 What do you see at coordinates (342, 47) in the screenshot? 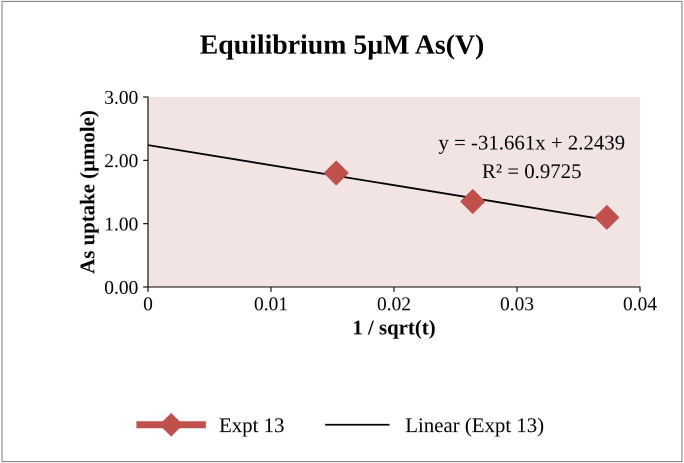
I see `chart-title: Equilibrium 5µM As(V)` at bounding box center [342, 47].